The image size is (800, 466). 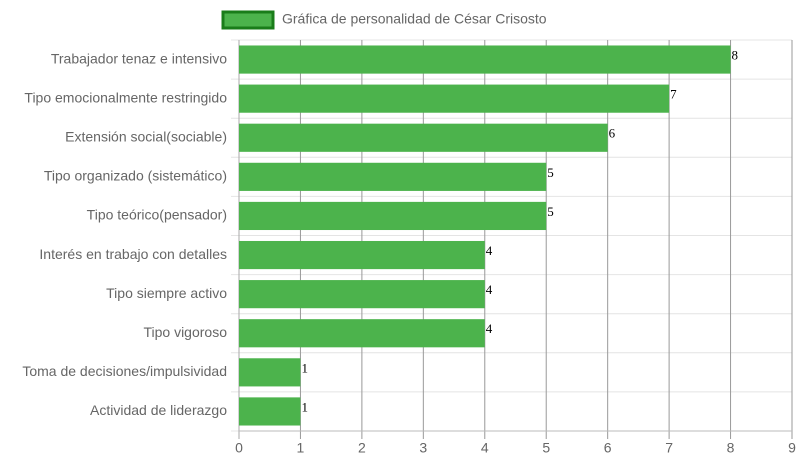 I want to click on x-tick-label: 8, so click(x=731, y=448).